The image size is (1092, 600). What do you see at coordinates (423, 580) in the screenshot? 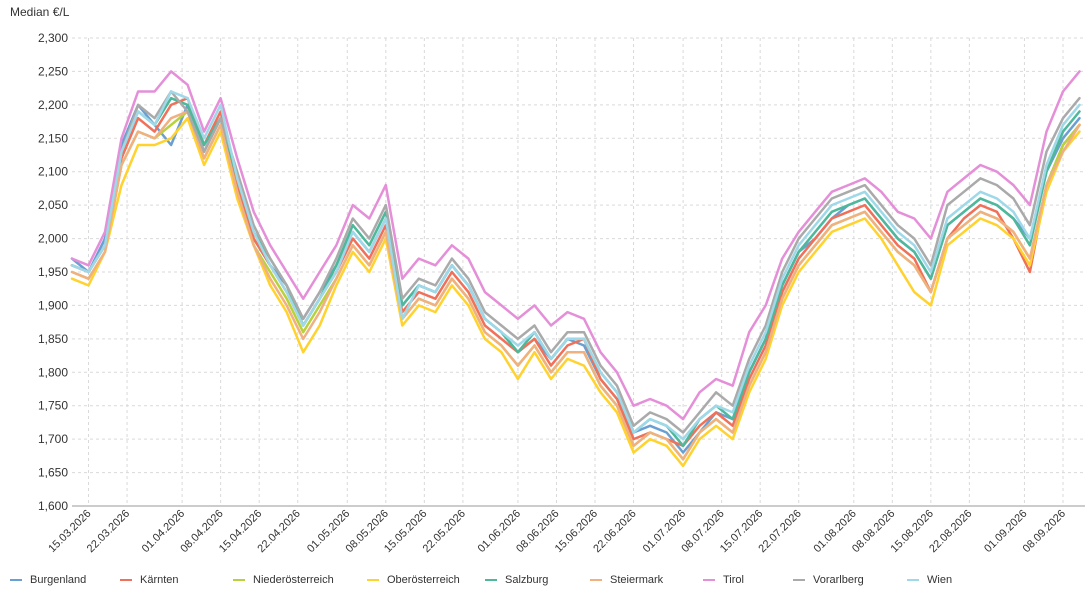
I see `legend-label: Oberösterreich` at bounding box center [423, 580].